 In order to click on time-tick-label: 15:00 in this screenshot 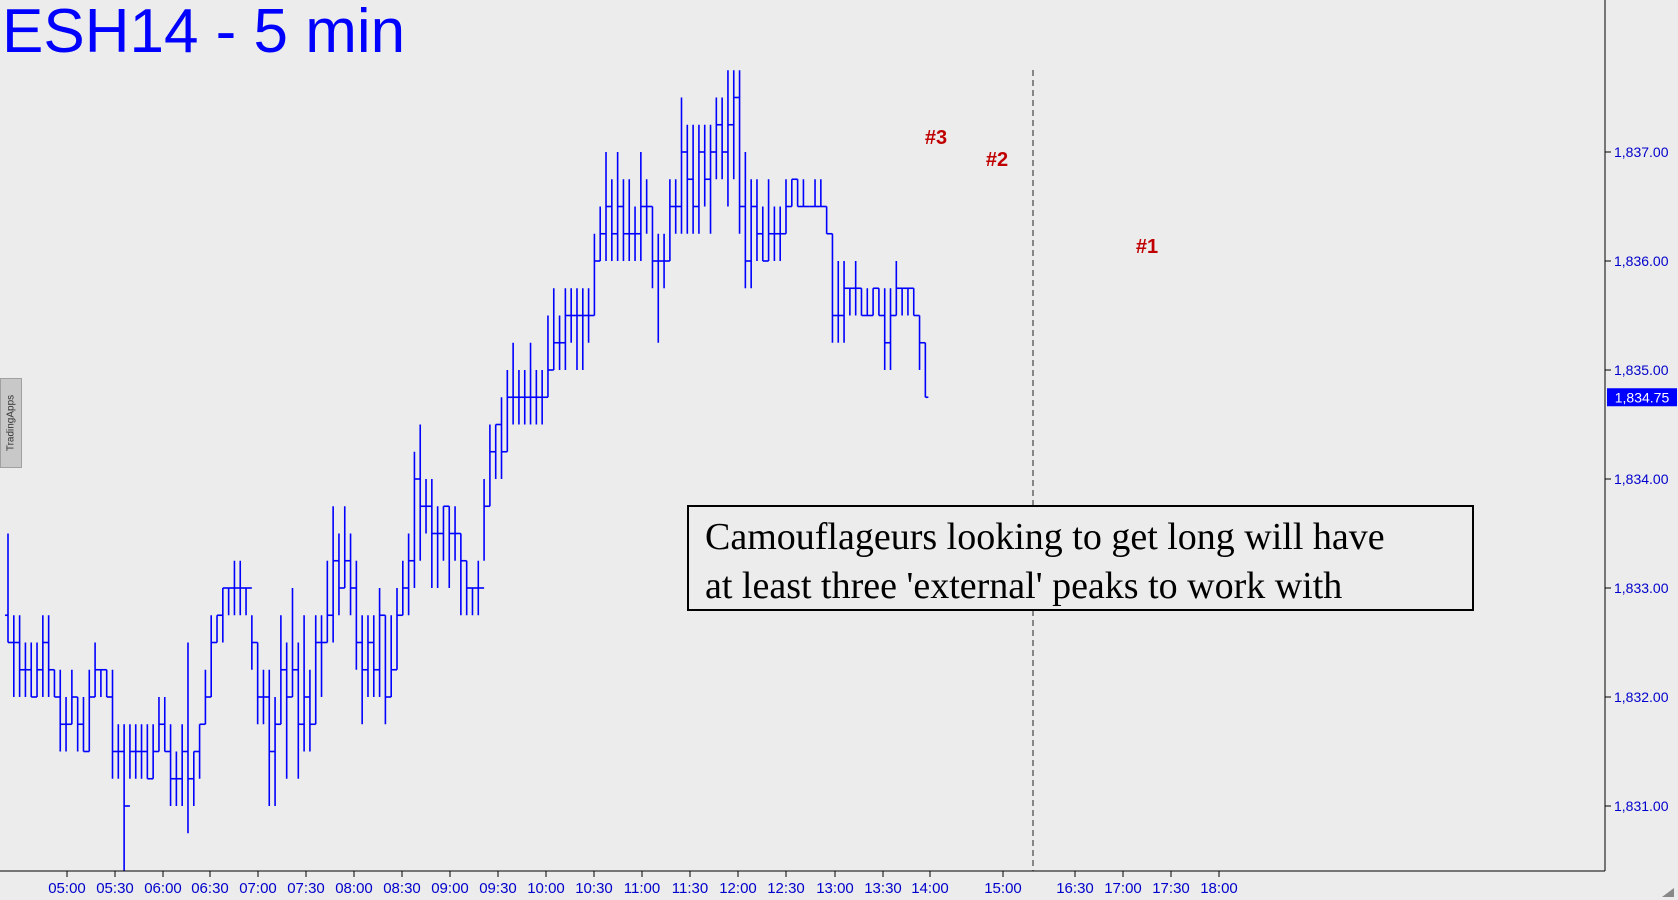, I will do `click(1003, 888)`.